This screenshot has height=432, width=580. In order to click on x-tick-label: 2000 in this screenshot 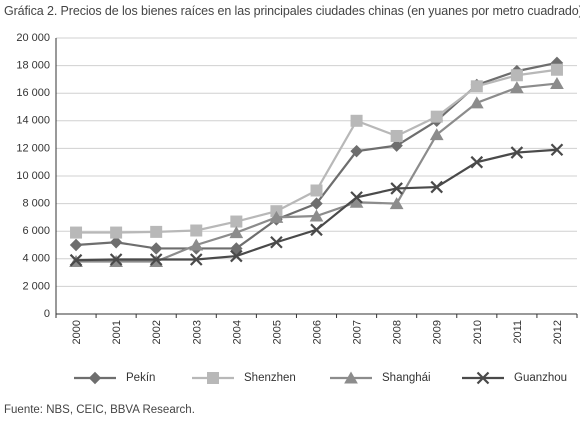, I will do `click(77, 332)`.